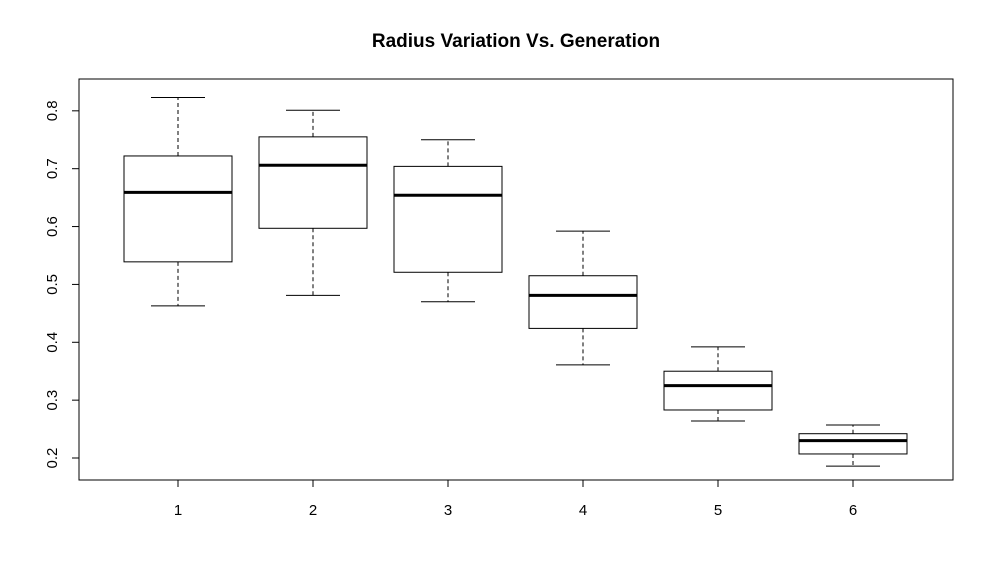  Describe the element at coordinates (62, 284) in the screenshot. I see `y-axis: 0.2 0.3 0.4 0.5 0.6 0.7 0.8` at that location.